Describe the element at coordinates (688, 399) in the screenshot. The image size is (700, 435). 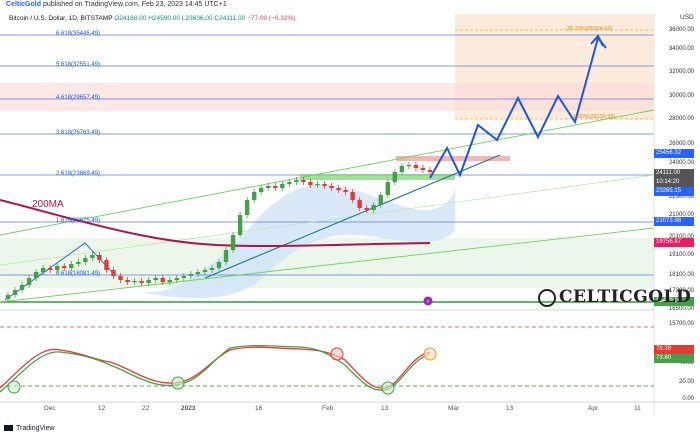
I see `stoch-tick: 0.00` at that location.